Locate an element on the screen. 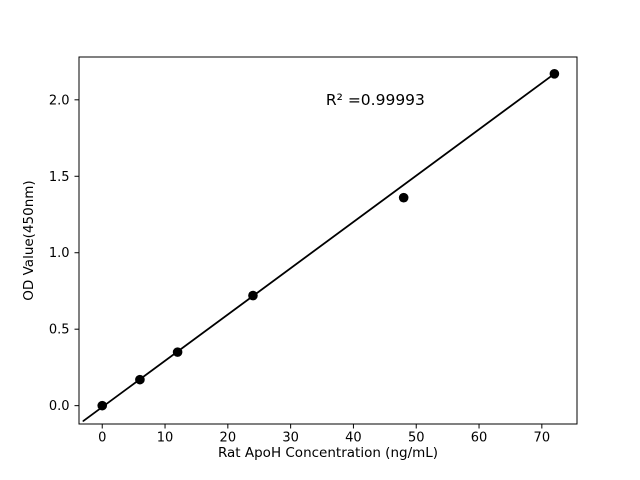 The height and width of the screenshot is (480, 640). y-axis: 0.0 0.5 1.0 1.5 2.0 is located at coordinates (64, 253).